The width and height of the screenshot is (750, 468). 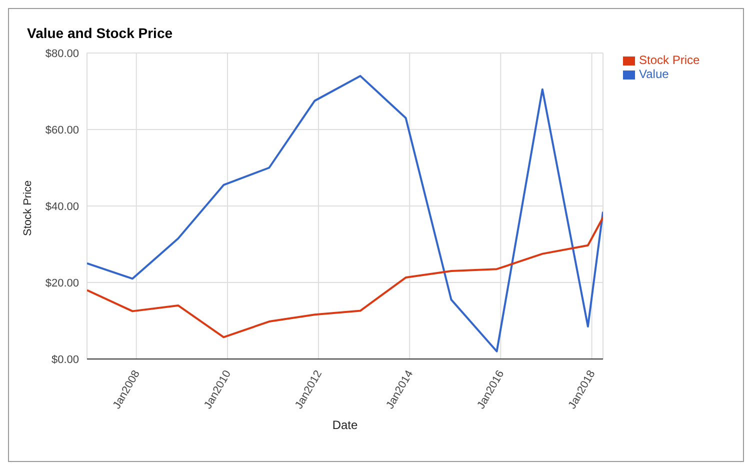 I want to click on y-tick-label: $0.00, so click(x=65, y=360).